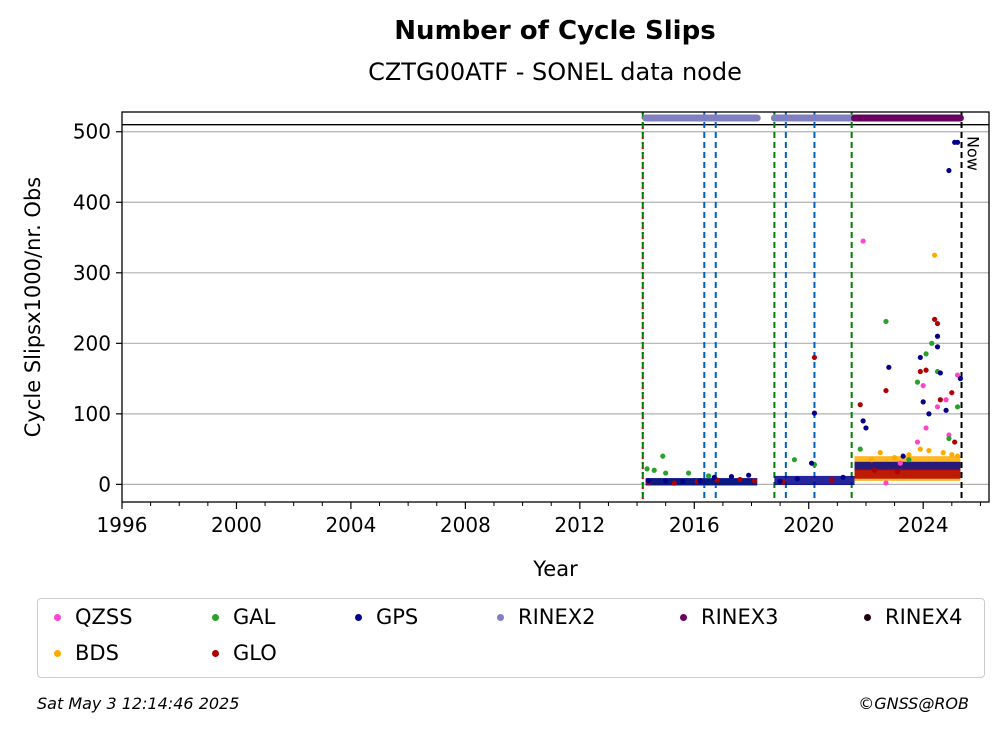 The image size is (1008, 734). What do you see at coordinates (255, 653) in the screenshot?
I see `legend-label-glo: GLO` at bounding box center [255, 653].